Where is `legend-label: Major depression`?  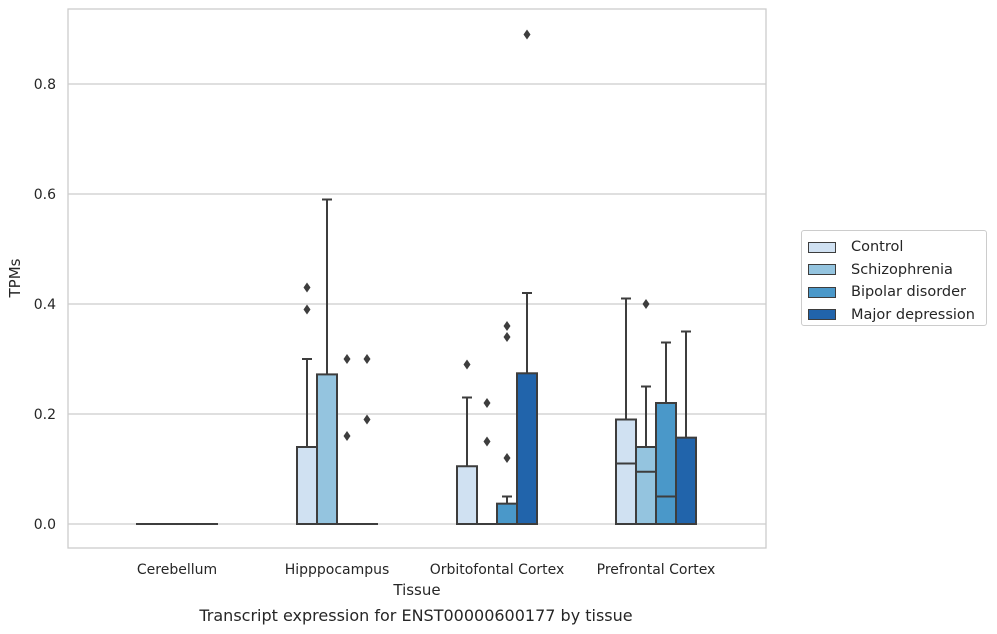
legend-label: Major depression is located at coordinates (913, 314).